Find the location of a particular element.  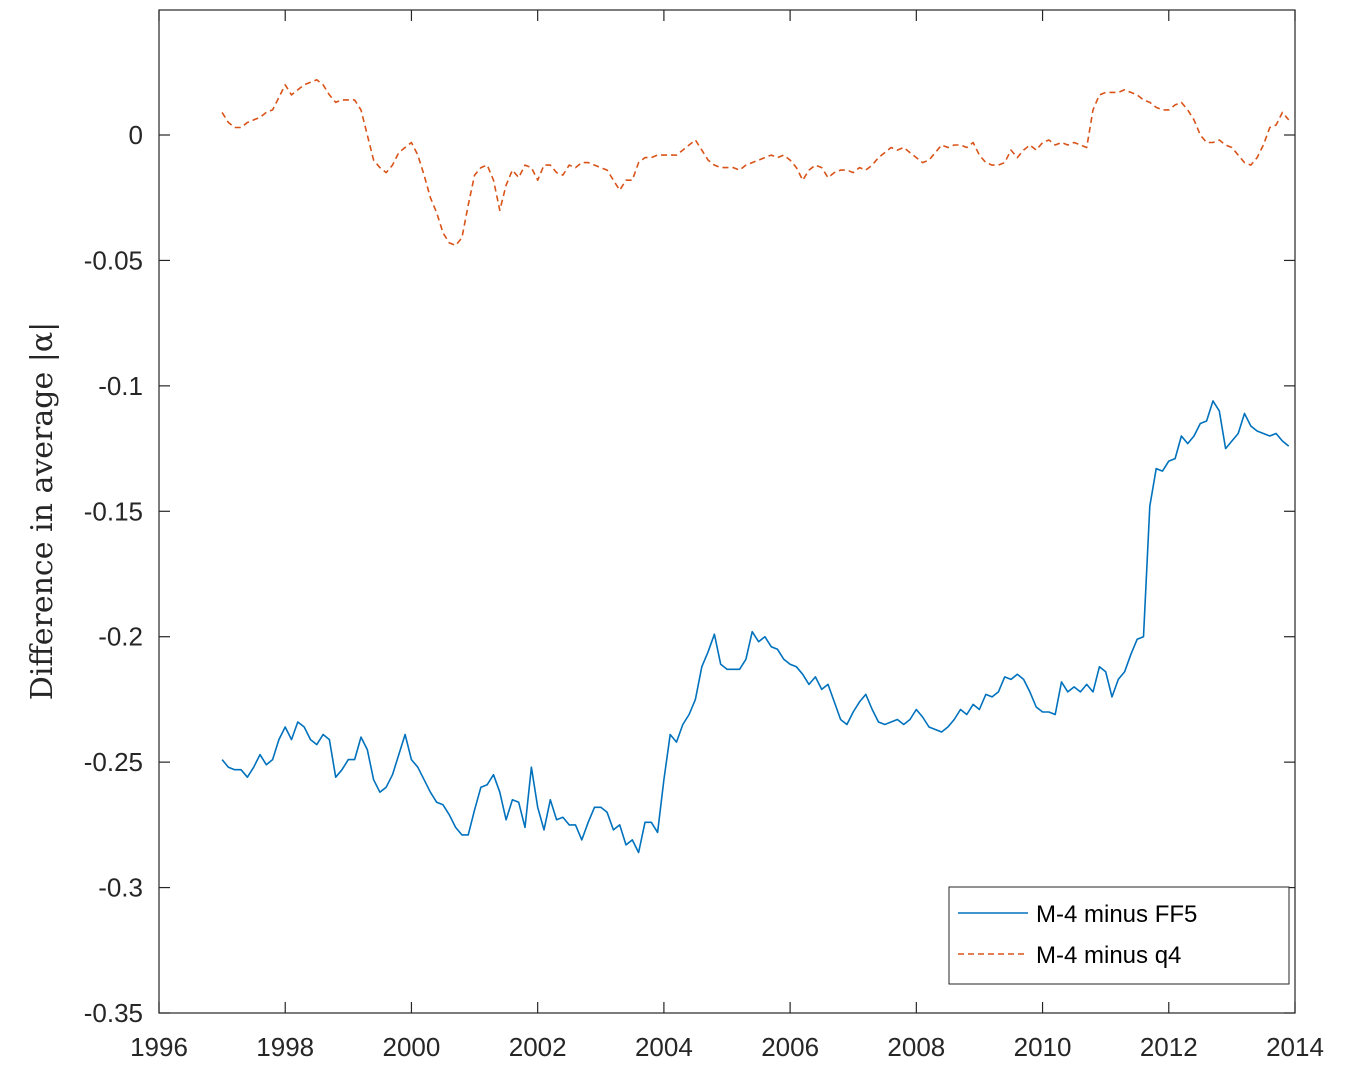

y-tick-label: -0.3 is located at coordinates (120, 888).